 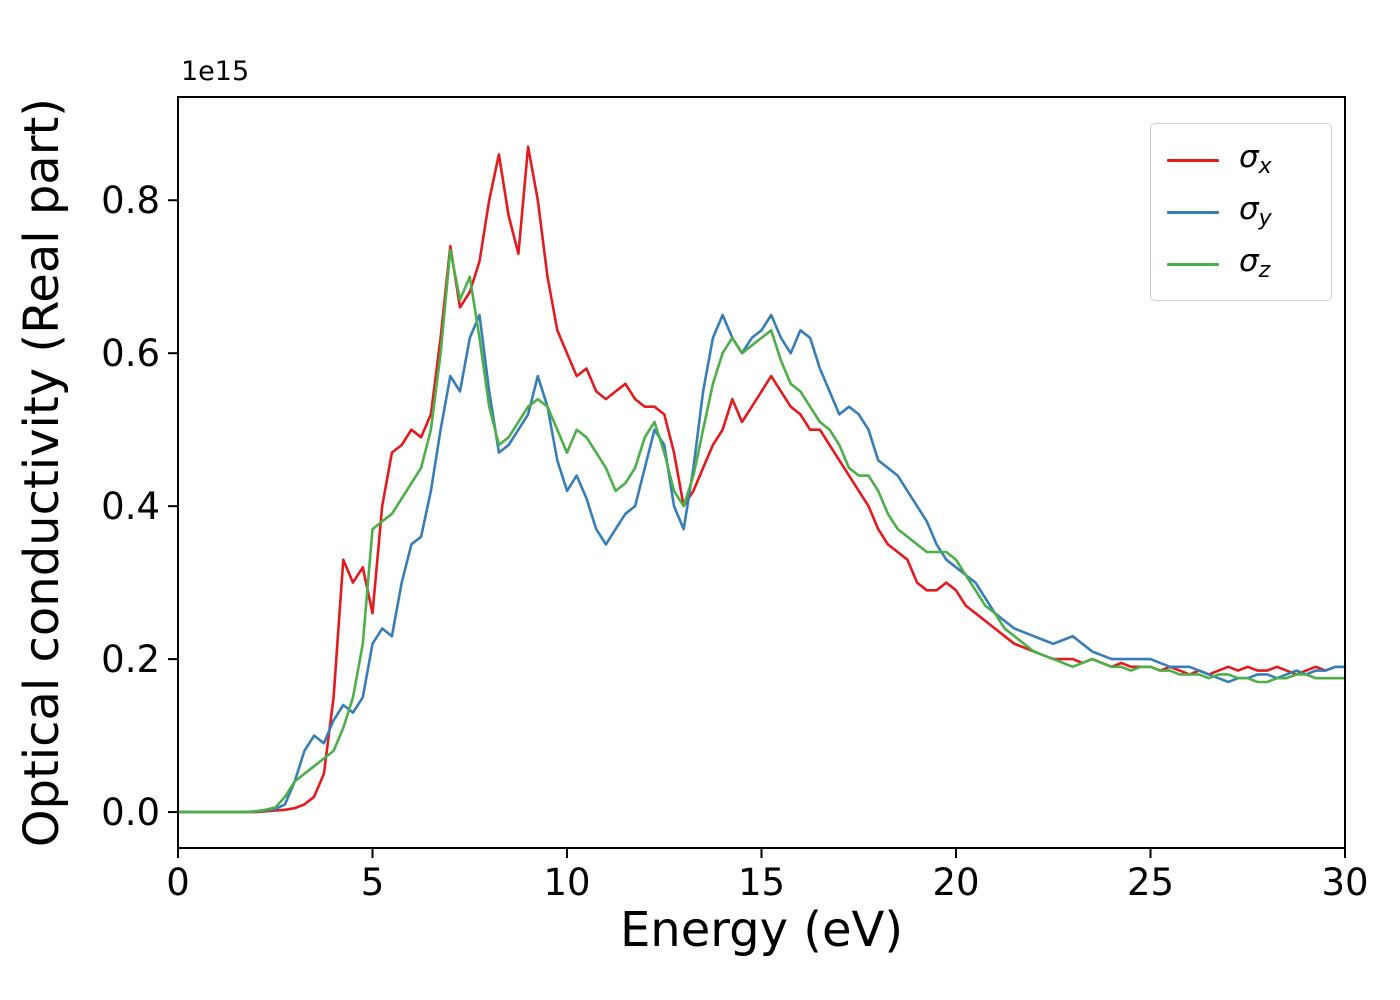 What do you see at coordinates (215, 71) in the screenshot?
I see `y-axis-offset-text: 1e15` at bounding box center [215, 71].